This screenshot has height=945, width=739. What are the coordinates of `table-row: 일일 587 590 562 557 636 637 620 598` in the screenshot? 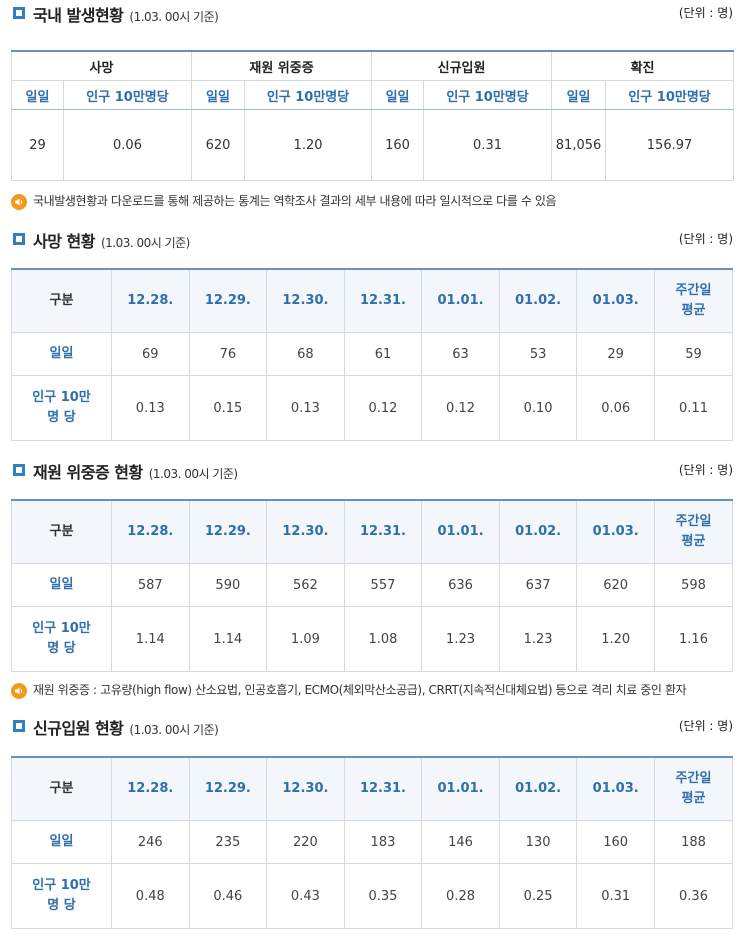 It's located at (372, 585).